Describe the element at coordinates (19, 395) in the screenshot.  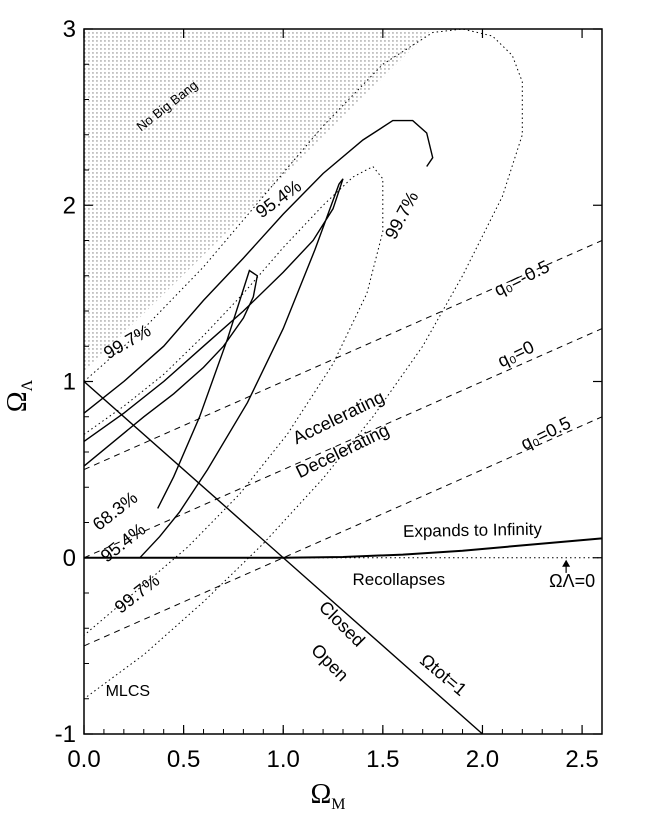
I see `y-axis-title: ΩΛ` at that location.